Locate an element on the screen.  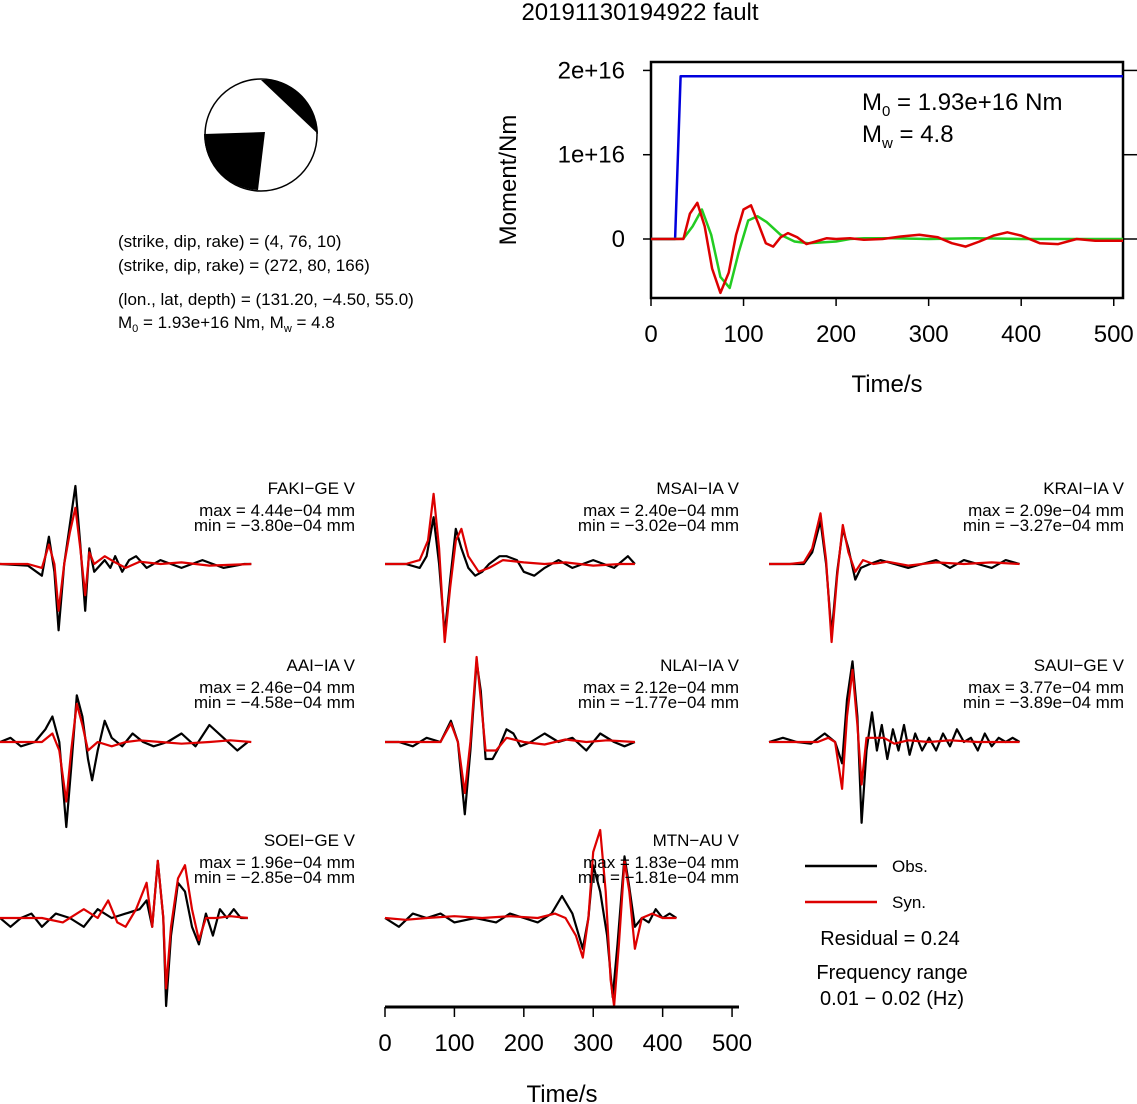
waveform-station-label: FAKI−GE V is located at coordinates (312, 488).